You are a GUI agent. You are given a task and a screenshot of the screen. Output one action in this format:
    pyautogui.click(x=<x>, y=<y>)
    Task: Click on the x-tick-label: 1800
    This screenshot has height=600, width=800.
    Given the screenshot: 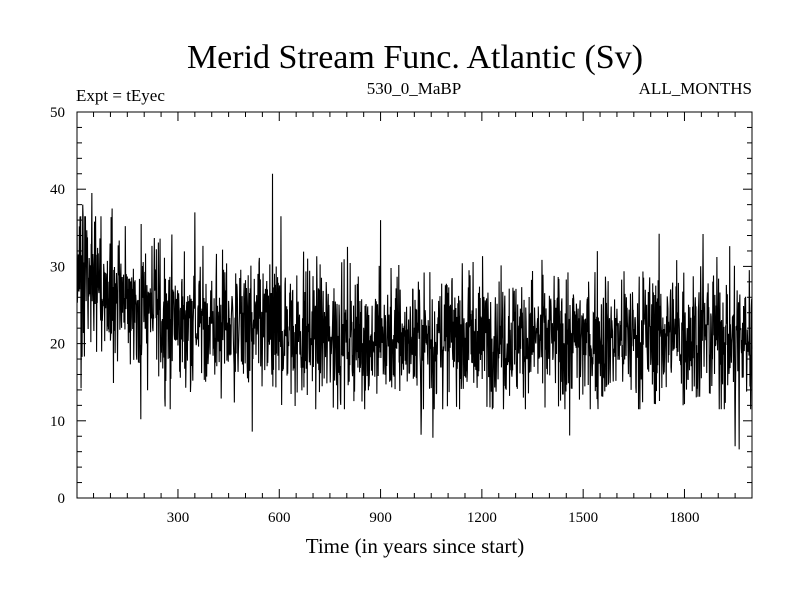 What is the action you would take?
    pyautogui.click(x=684, y=518)
    